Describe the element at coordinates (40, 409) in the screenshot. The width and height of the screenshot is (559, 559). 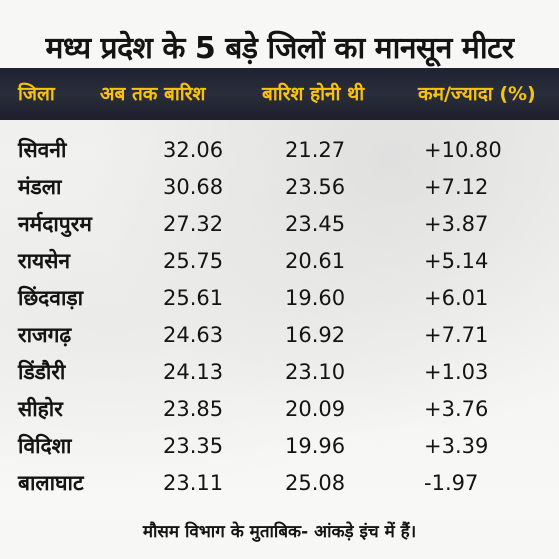
I see `district-cell: सीहोर` at that location.